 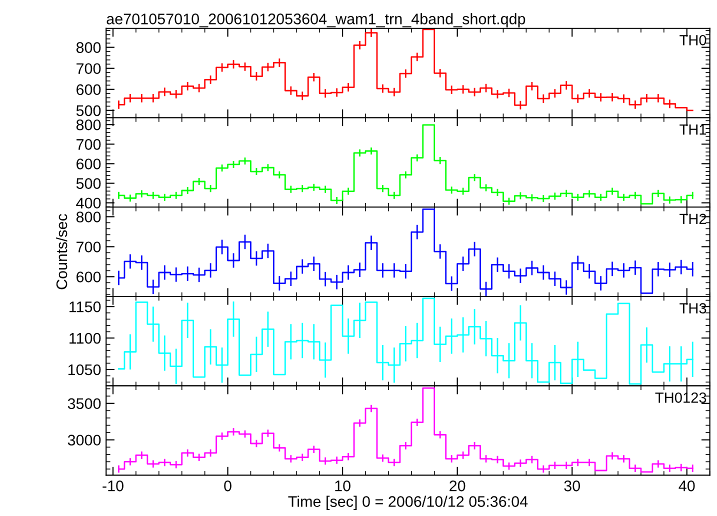 What do you see at coordinates (408, 503) in the screenshot?
I see `x-axis-title: Time [sec] 0 = 2006/10/12 05:36:04` at bounding box center [408, 503].